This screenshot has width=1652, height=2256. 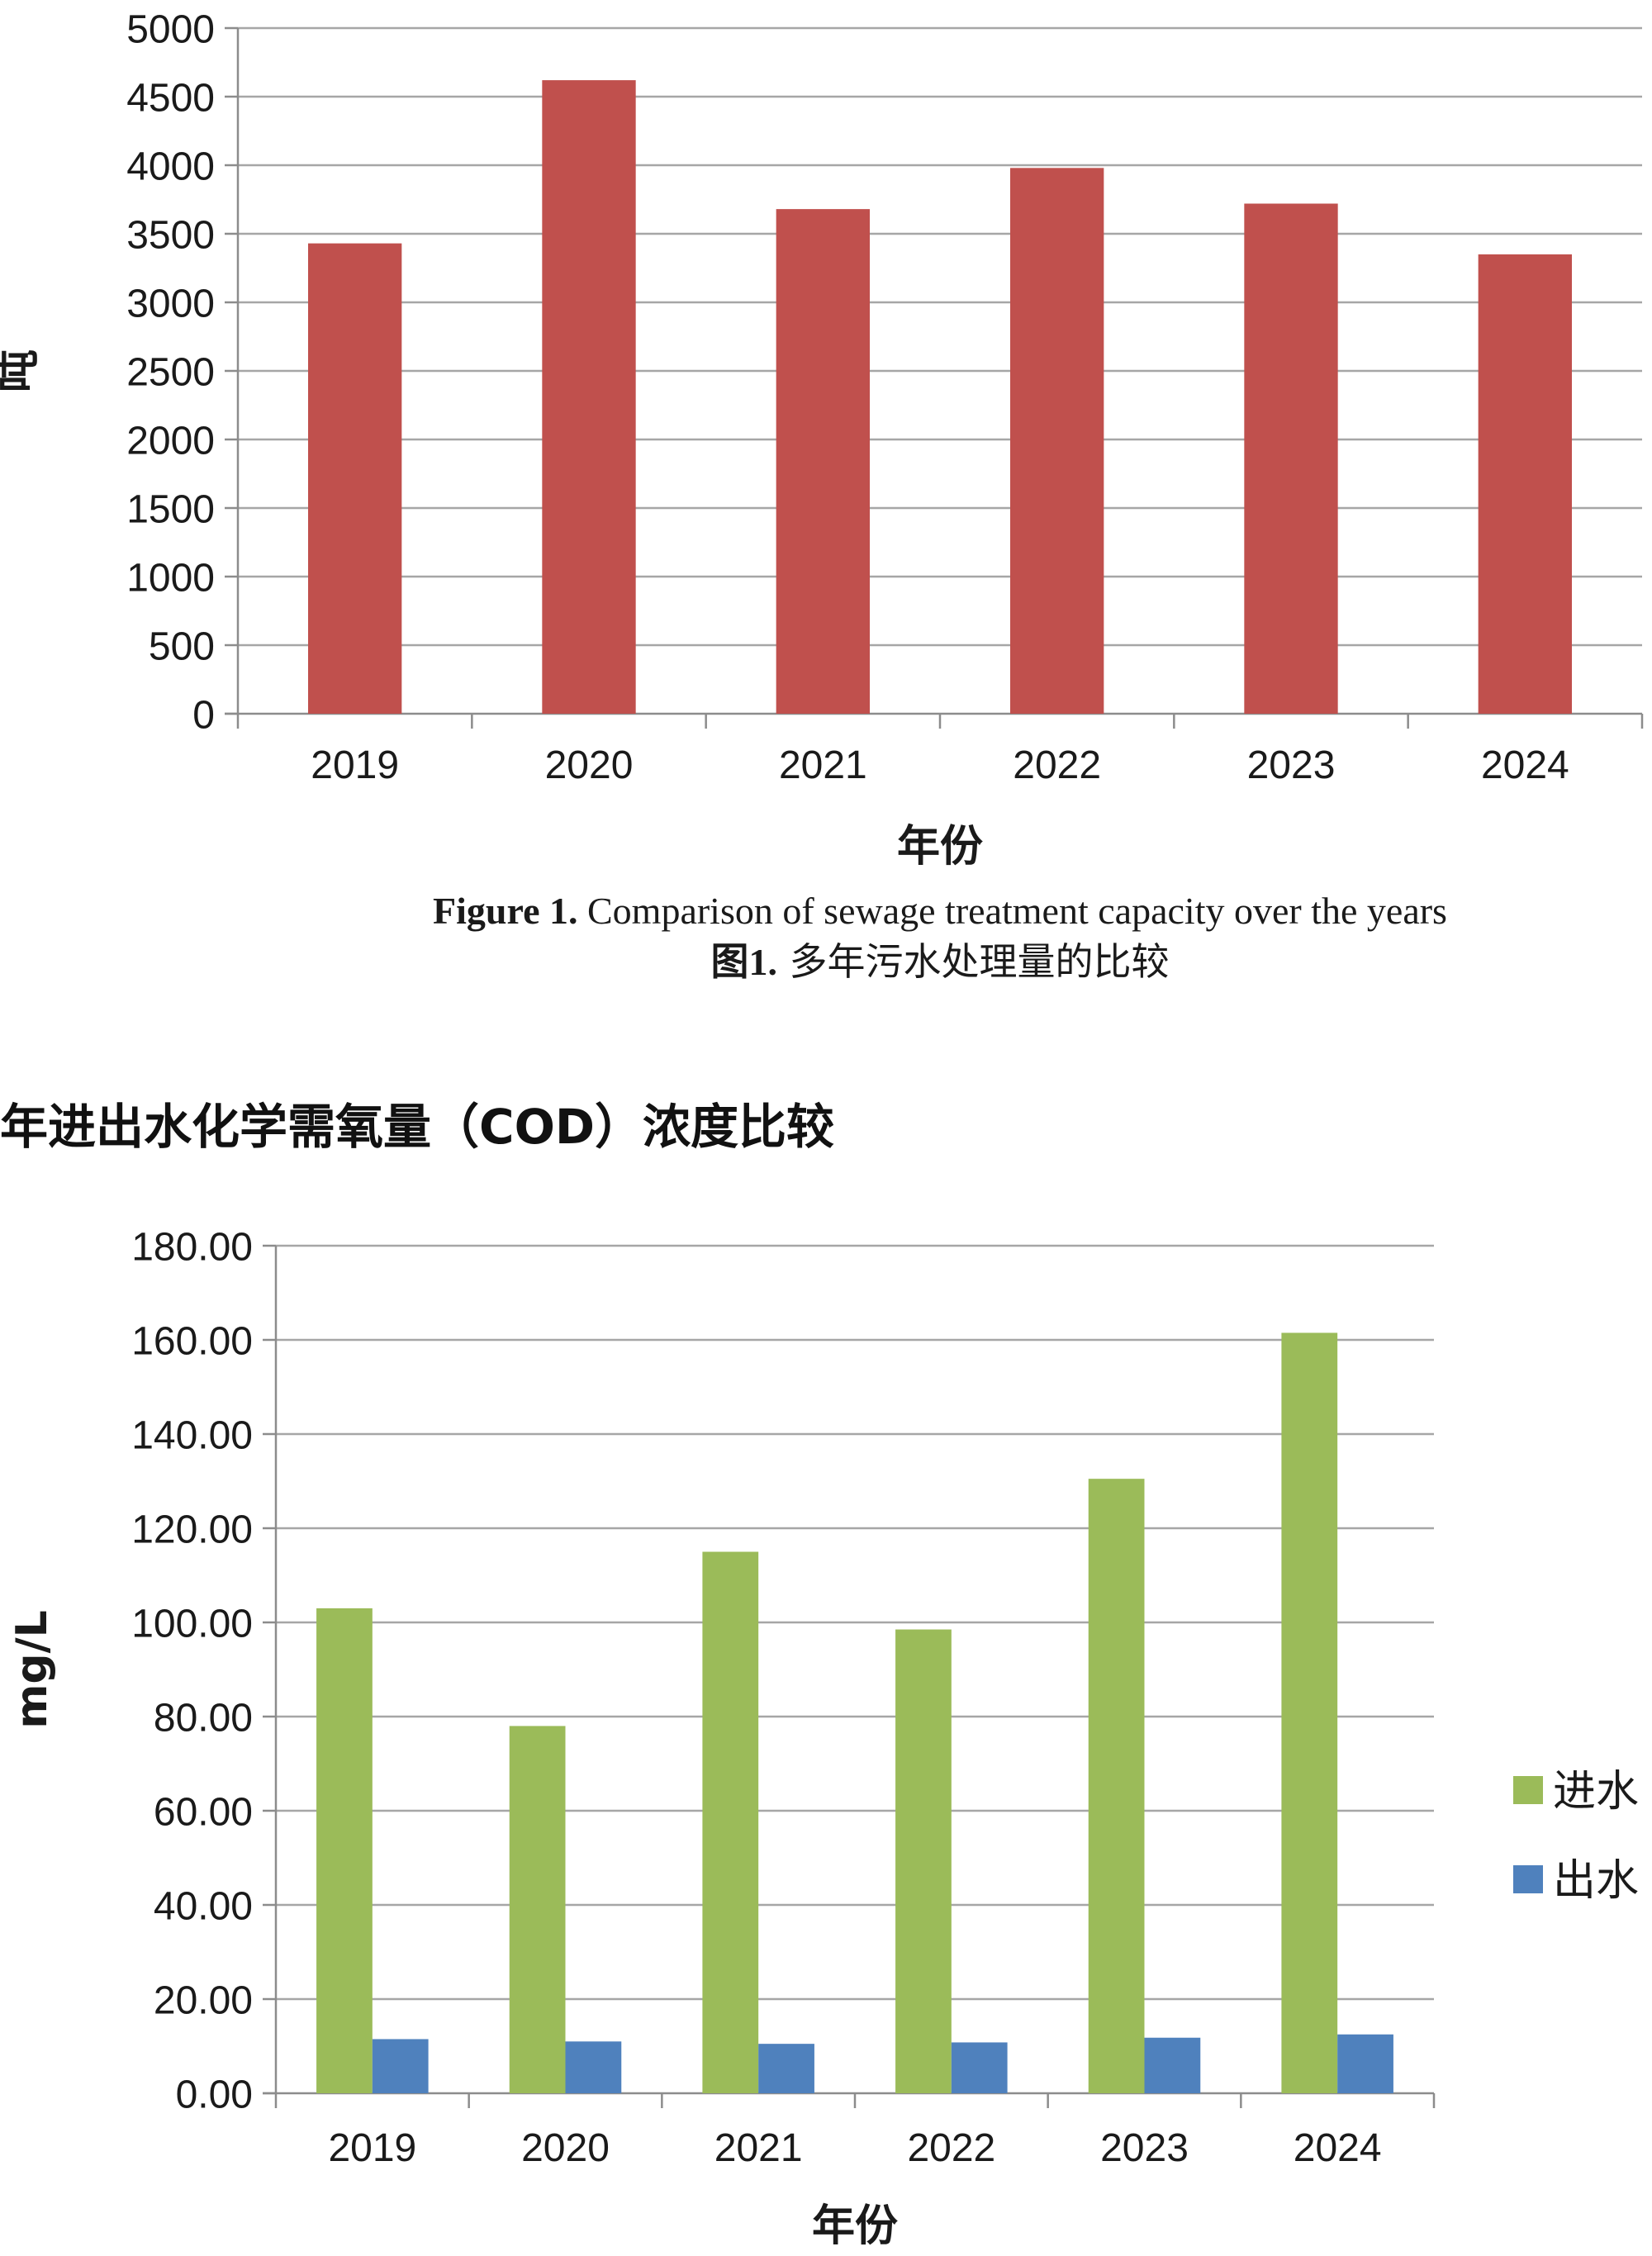 What do you see at coordinates (1057, 441) in the screenshot?
I see `bar-2022` at bounding box center [1057, 441].